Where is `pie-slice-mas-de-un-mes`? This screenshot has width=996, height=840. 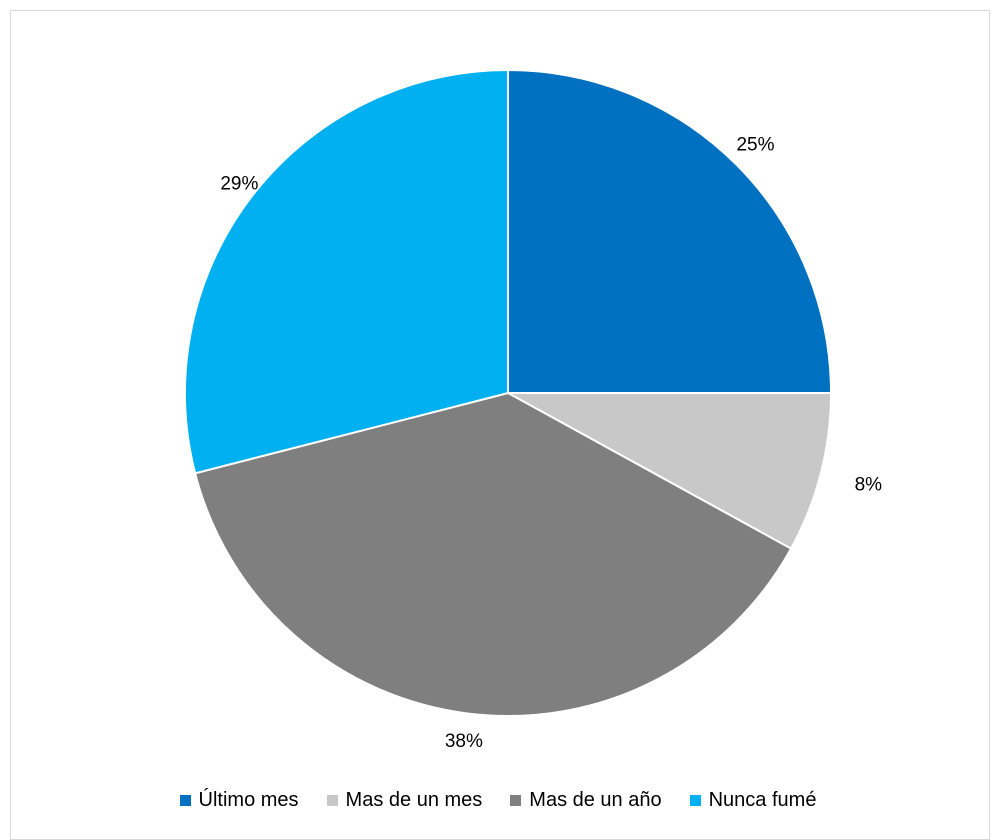 pie-slice-mas-de-un-mes is located at coordinates (670, 471).